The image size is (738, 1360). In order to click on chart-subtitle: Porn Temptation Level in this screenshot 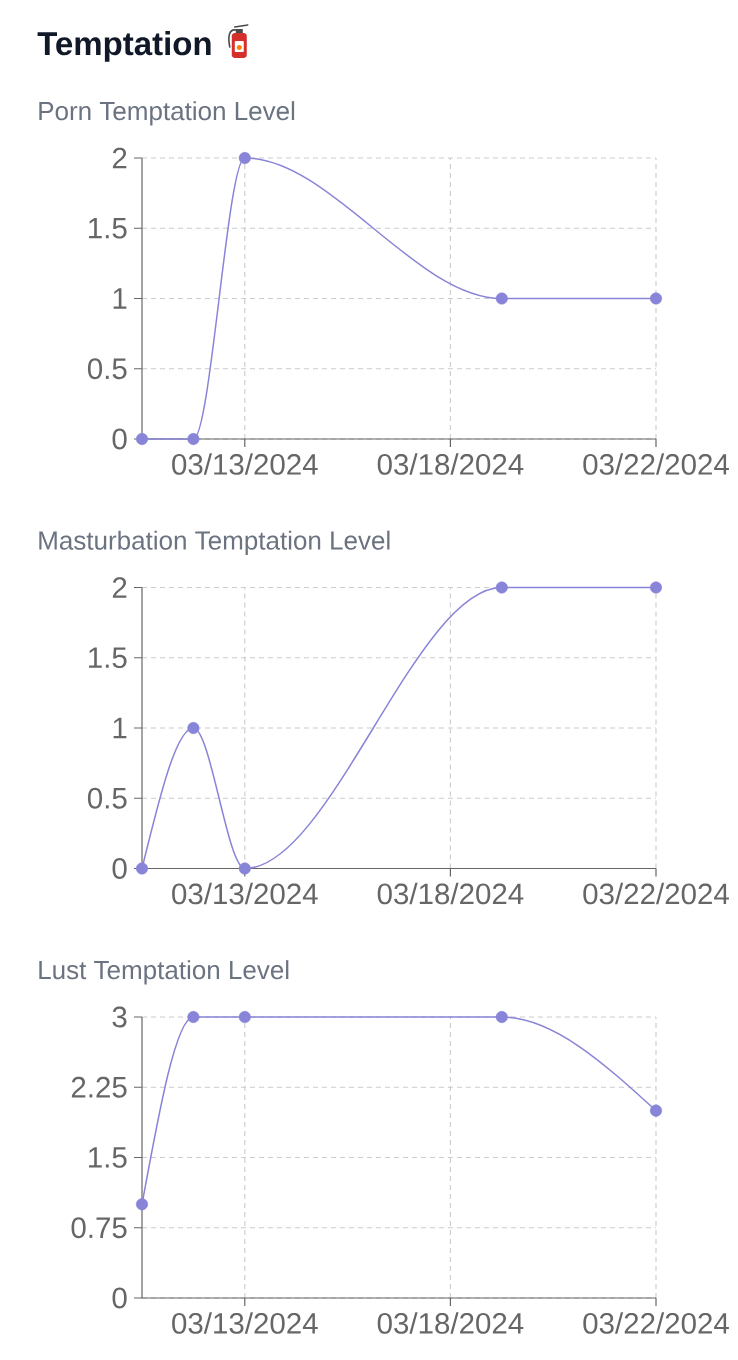, I will do `click(167, 113)`.